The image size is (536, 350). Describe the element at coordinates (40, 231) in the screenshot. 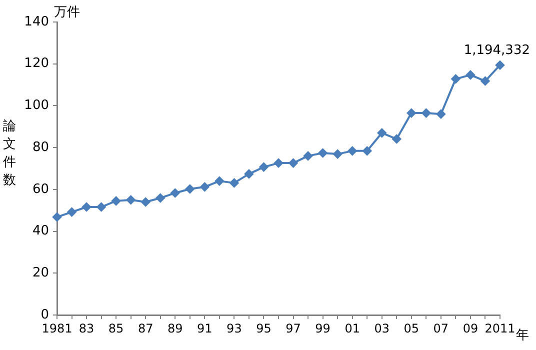

I see `y-tick-label: 40` at that location.